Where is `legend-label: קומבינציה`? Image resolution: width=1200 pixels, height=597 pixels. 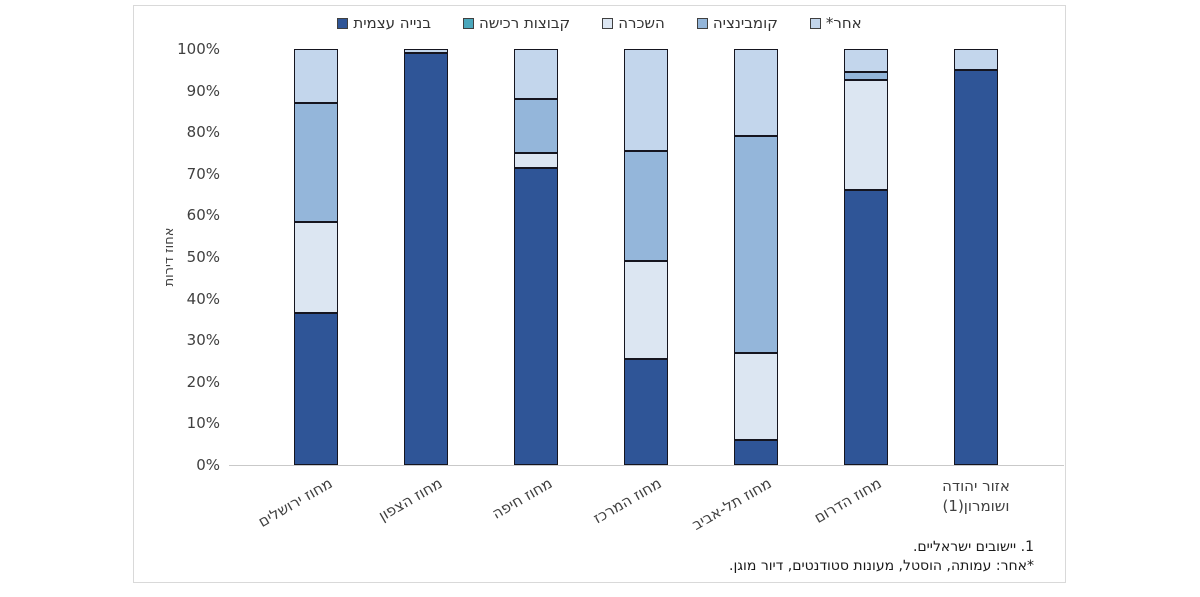
legend-label: קומבינציה is located at coordinates (745, 23).